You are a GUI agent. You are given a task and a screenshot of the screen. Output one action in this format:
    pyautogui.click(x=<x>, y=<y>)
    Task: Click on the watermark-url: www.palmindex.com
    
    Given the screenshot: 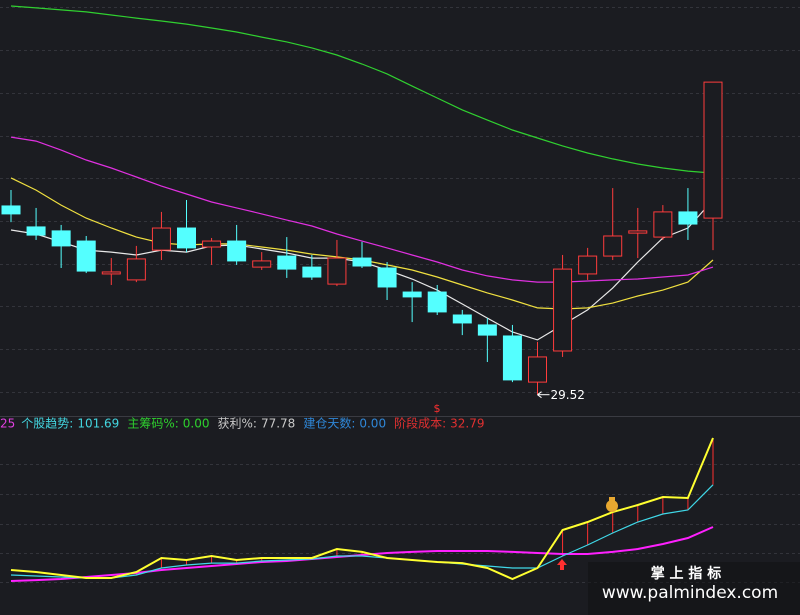 What is the action you would take?
    pyautogui.click(x=690, y=593)
    